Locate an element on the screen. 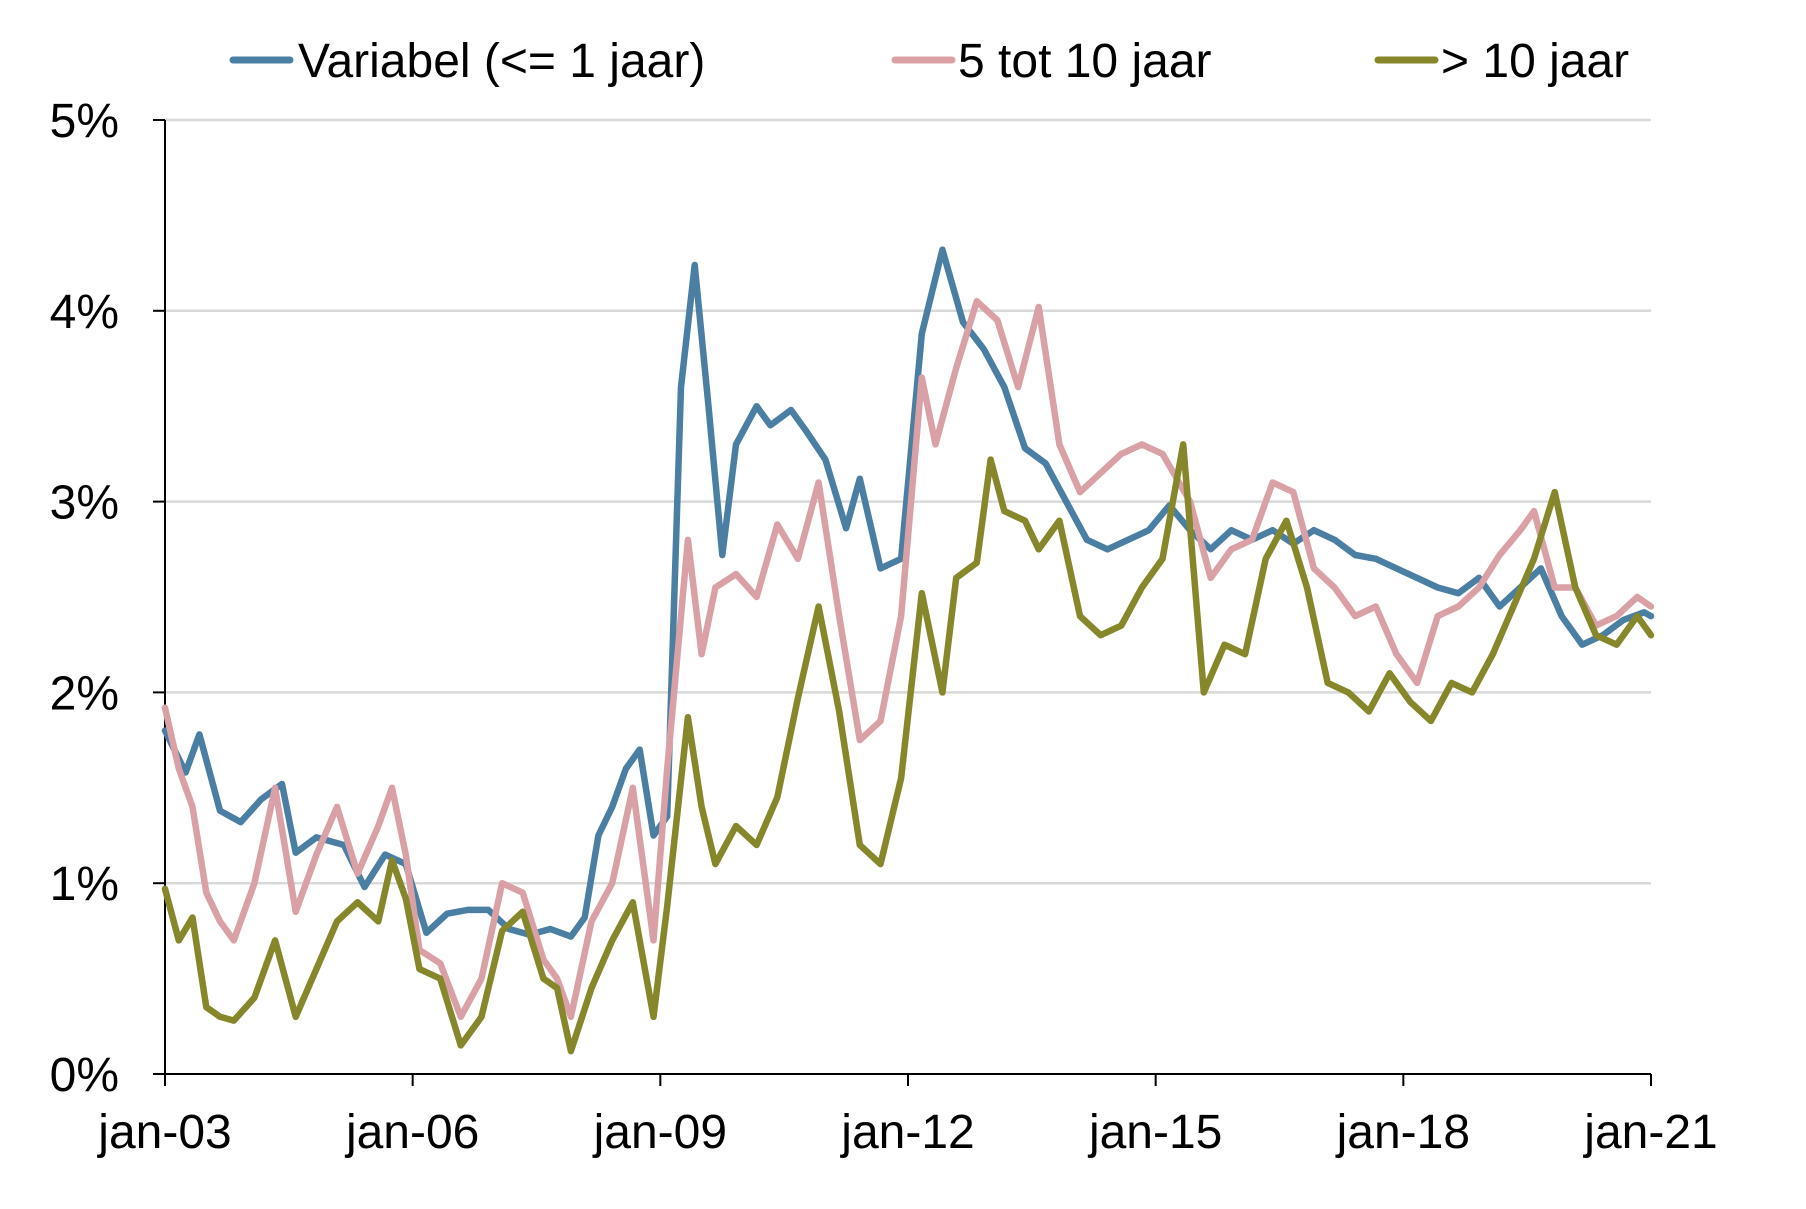 The image size is (1806, 1209). legend-label-1: 5 tot 10 jaar is located at coordinates (1085, 61).